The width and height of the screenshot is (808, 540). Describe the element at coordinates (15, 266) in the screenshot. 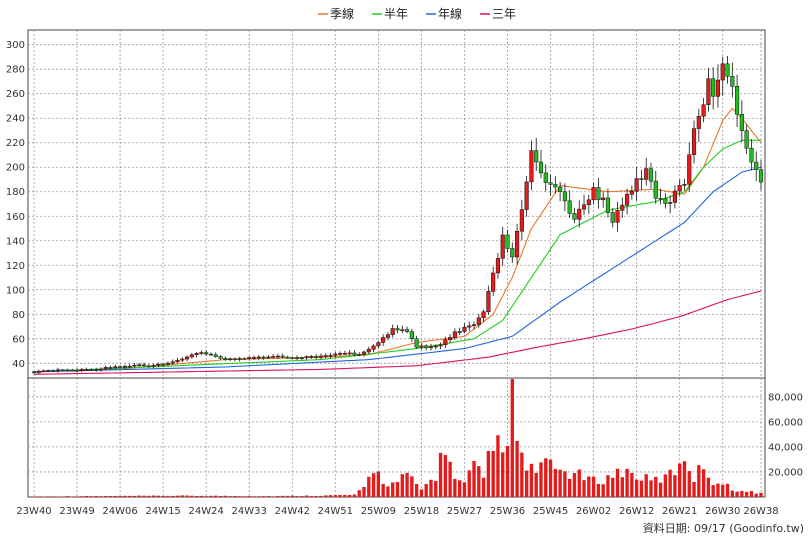

I see `price-tick-label: 120` at that location.